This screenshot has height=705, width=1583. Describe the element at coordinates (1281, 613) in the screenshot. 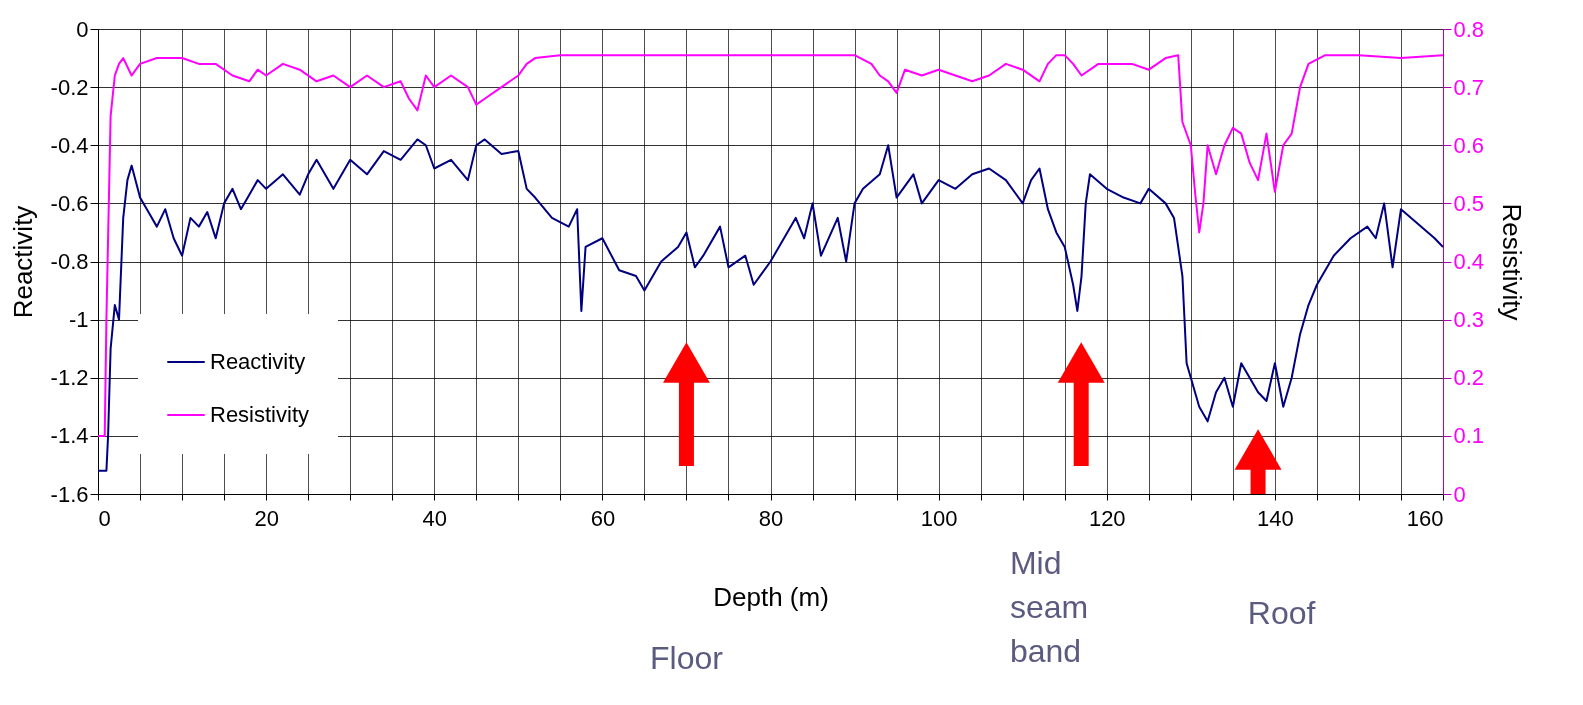

I see `text: Roof` at that location.